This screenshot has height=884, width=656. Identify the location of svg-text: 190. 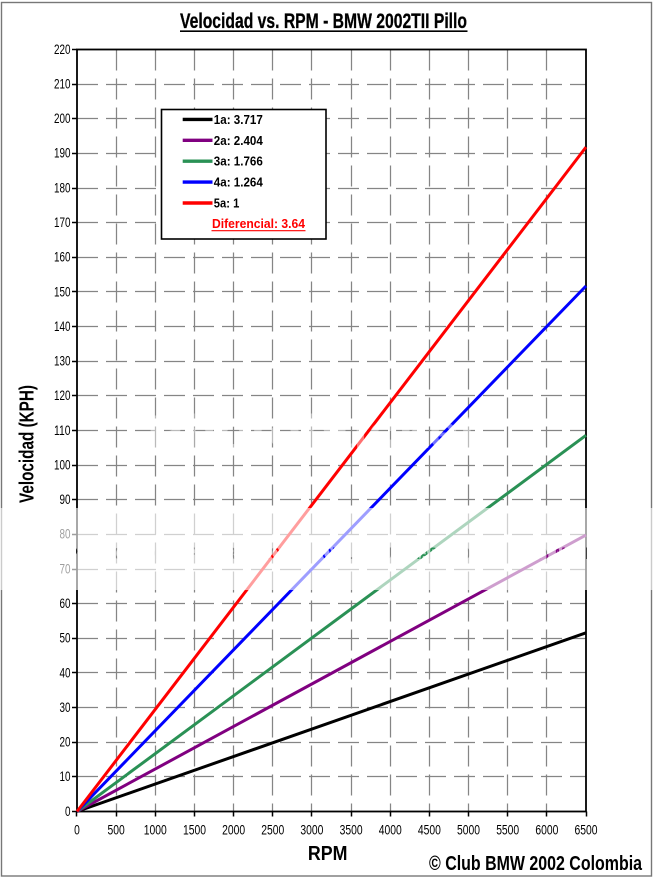
(62, 153).